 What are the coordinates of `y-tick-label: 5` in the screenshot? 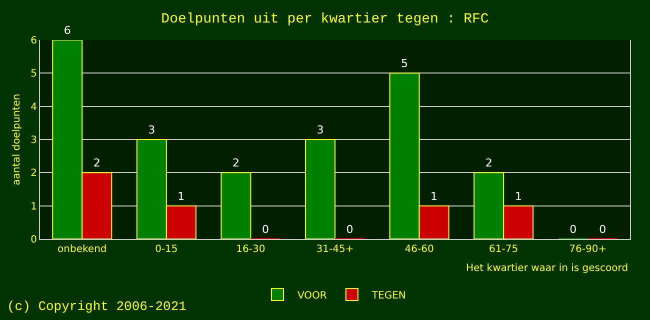 It's located at (33, 74).